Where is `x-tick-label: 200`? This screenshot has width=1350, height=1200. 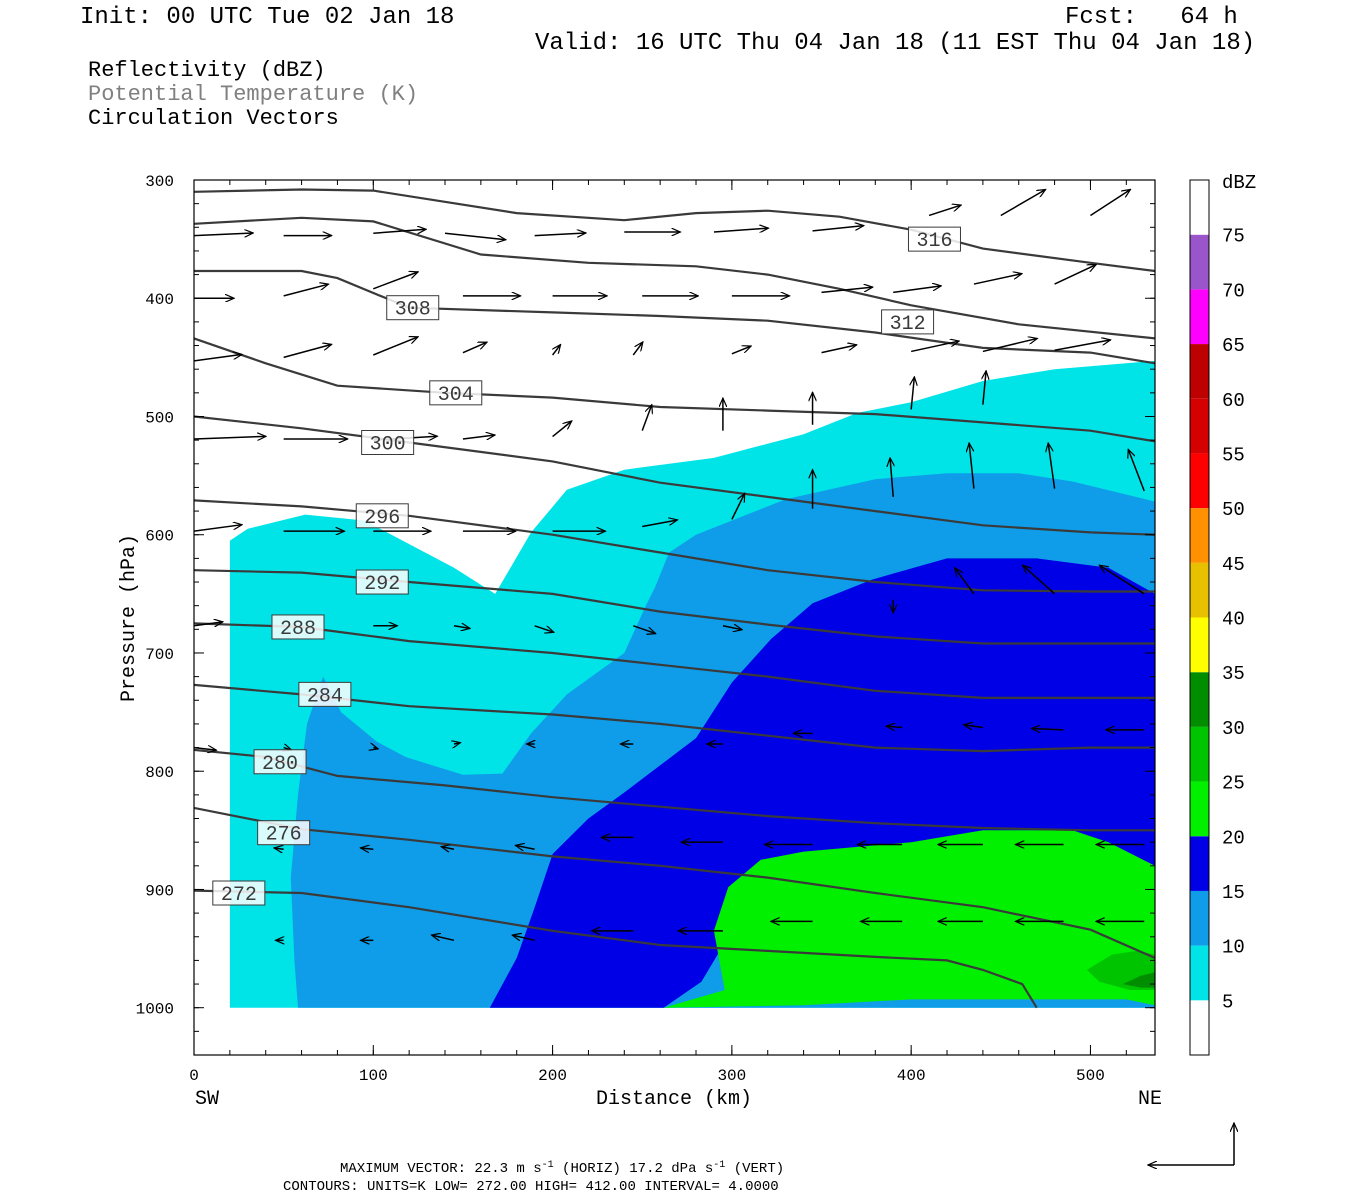
x-tick-label: 200 is located at coordinates (552, 1076).